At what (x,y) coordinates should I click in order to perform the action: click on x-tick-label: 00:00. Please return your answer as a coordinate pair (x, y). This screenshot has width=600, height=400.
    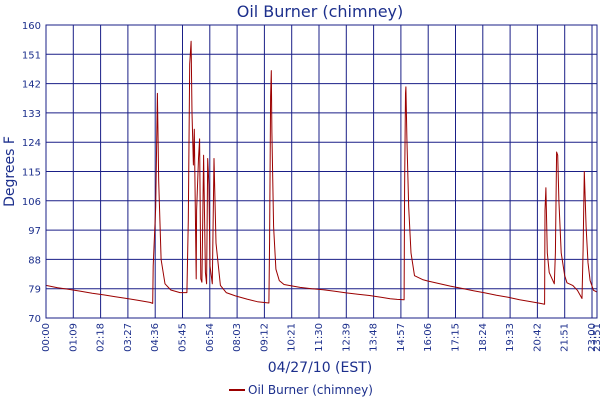
    Looking at the image, I should click on (46, 337).